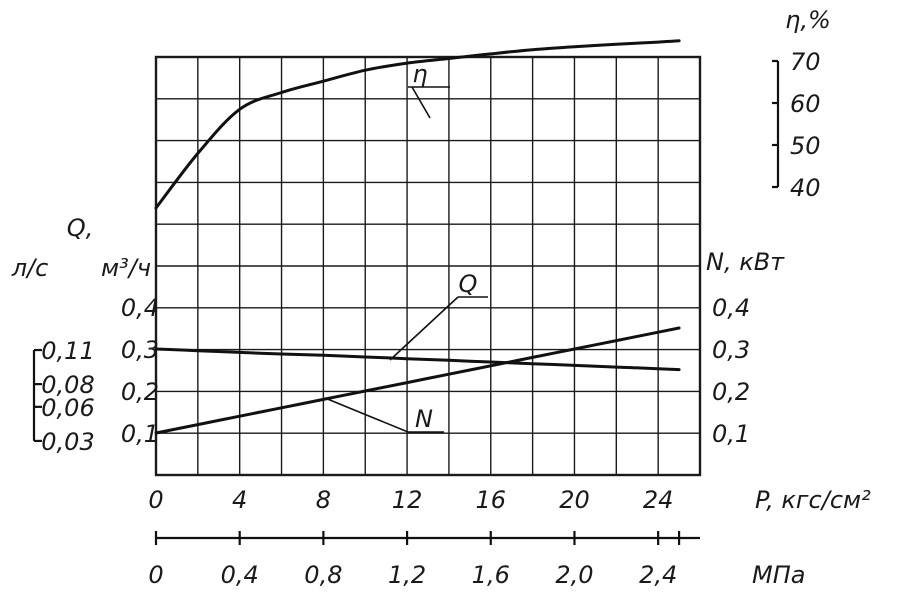  What do you see at coordinates (805, 146) in the screenshot?
I see `eta-tick-label: 50` at bounding box center [805, 146].